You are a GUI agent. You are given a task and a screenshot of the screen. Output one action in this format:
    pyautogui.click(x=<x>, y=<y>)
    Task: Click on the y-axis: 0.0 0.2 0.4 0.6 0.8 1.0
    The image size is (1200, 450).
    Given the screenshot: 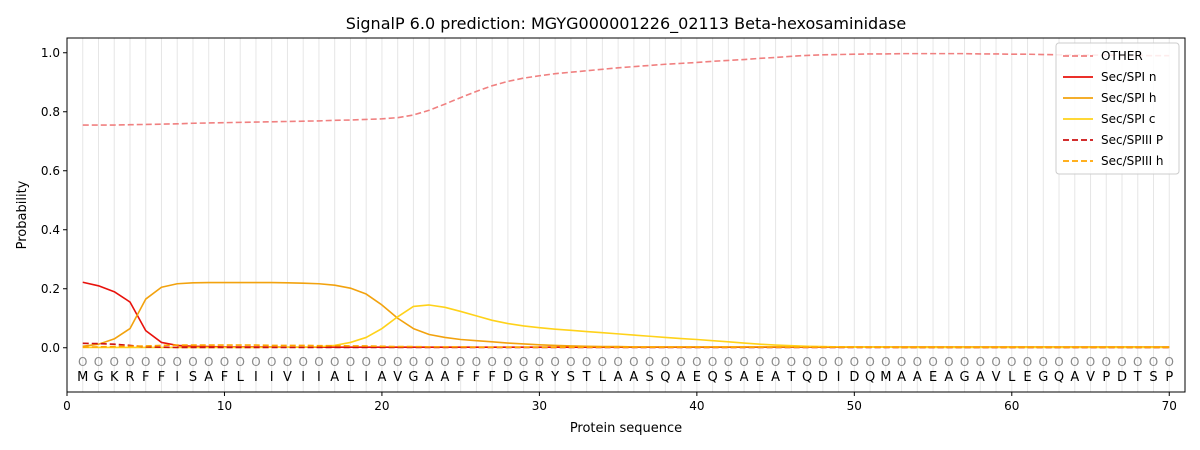 What is the action you would take?
    pyautogui.click(x=54, y=200)
    